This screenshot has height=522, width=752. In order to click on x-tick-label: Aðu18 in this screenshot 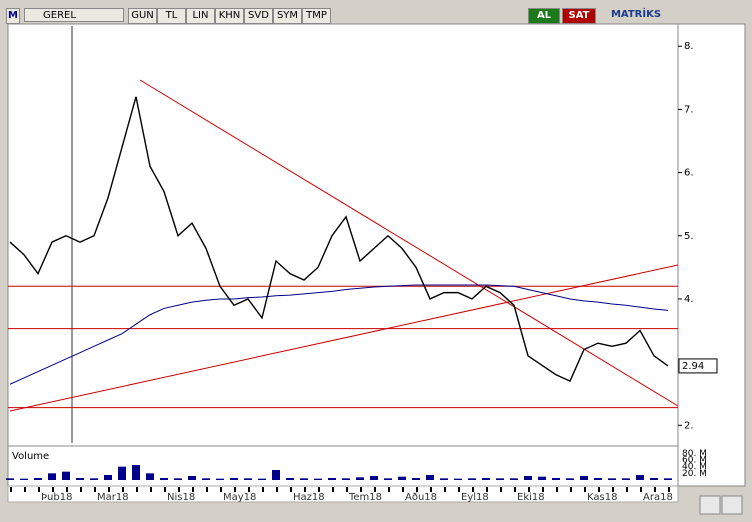, I will do `click(421, 497)`.